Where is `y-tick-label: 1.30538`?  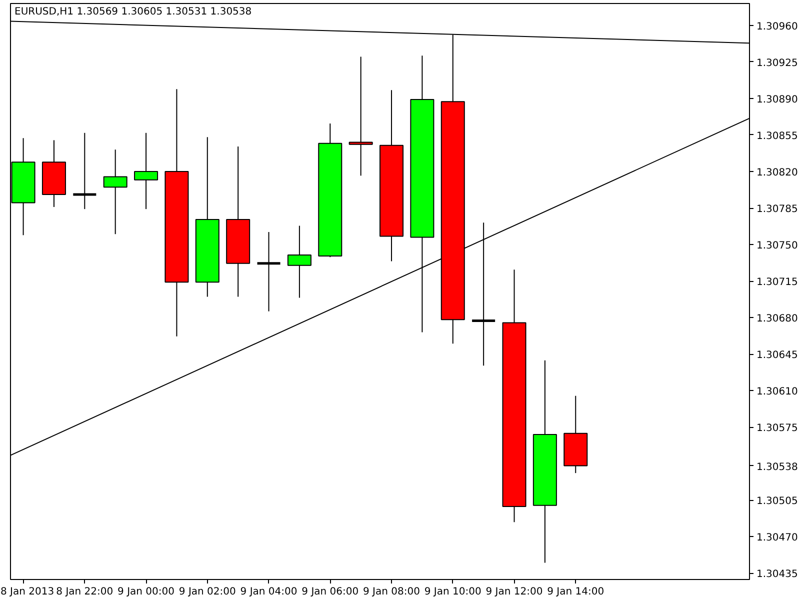 y-tick-label: 1.30538 is located at coordinates (777, 467).